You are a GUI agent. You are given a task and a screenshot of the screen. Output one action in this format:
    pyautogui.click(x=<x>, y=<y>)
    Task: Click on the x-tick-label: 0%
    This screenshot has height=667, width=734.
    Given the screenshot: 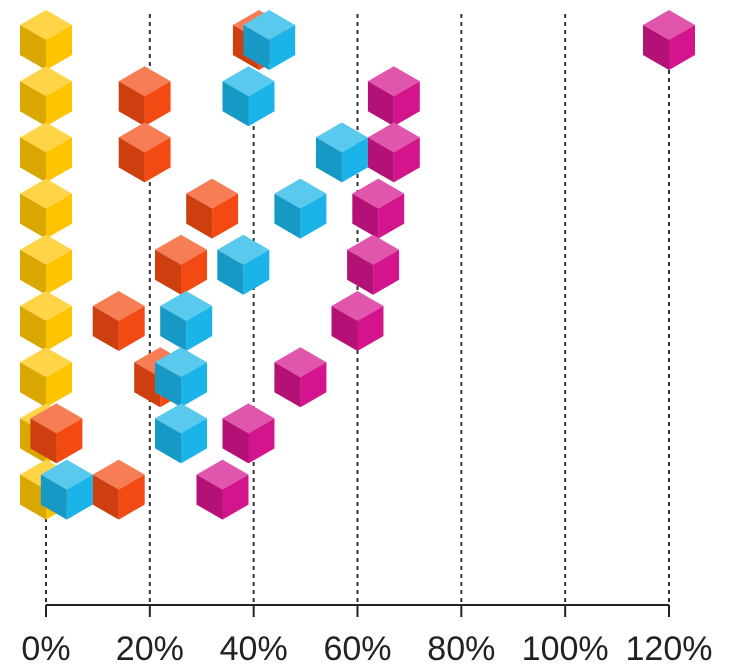 What is the action you would take?
    pyautogui.click(x=45, y=648)
    